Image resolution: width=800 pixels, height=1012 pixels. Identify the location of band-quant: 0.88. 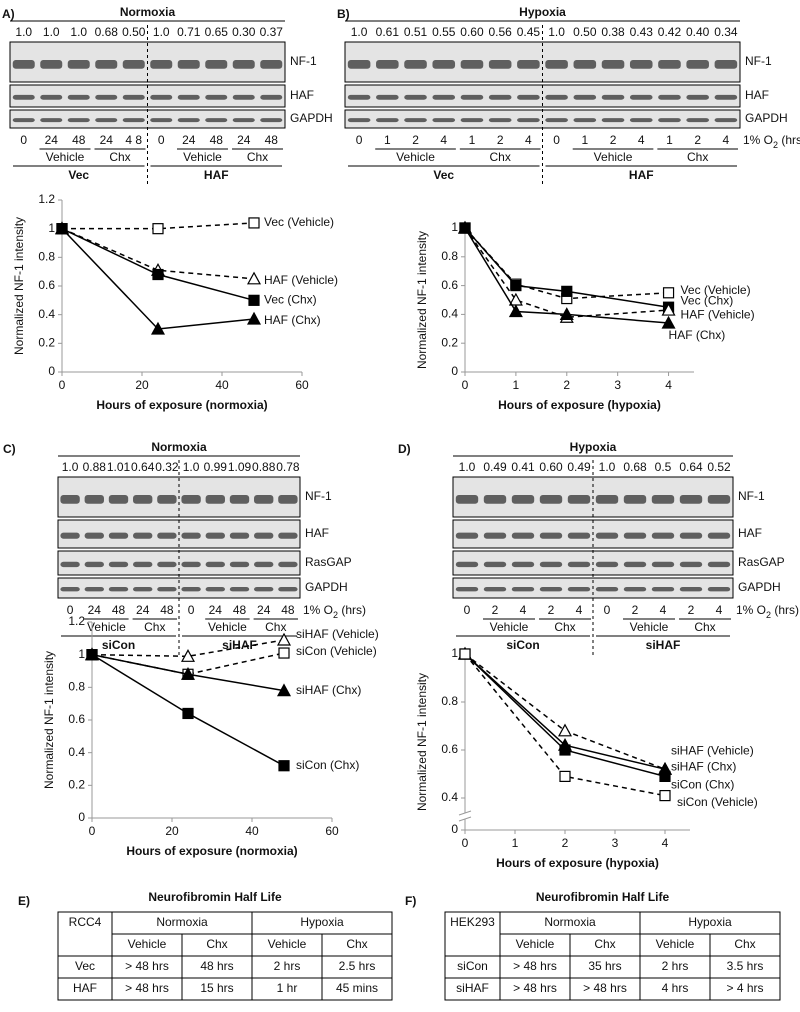
(264, 467).